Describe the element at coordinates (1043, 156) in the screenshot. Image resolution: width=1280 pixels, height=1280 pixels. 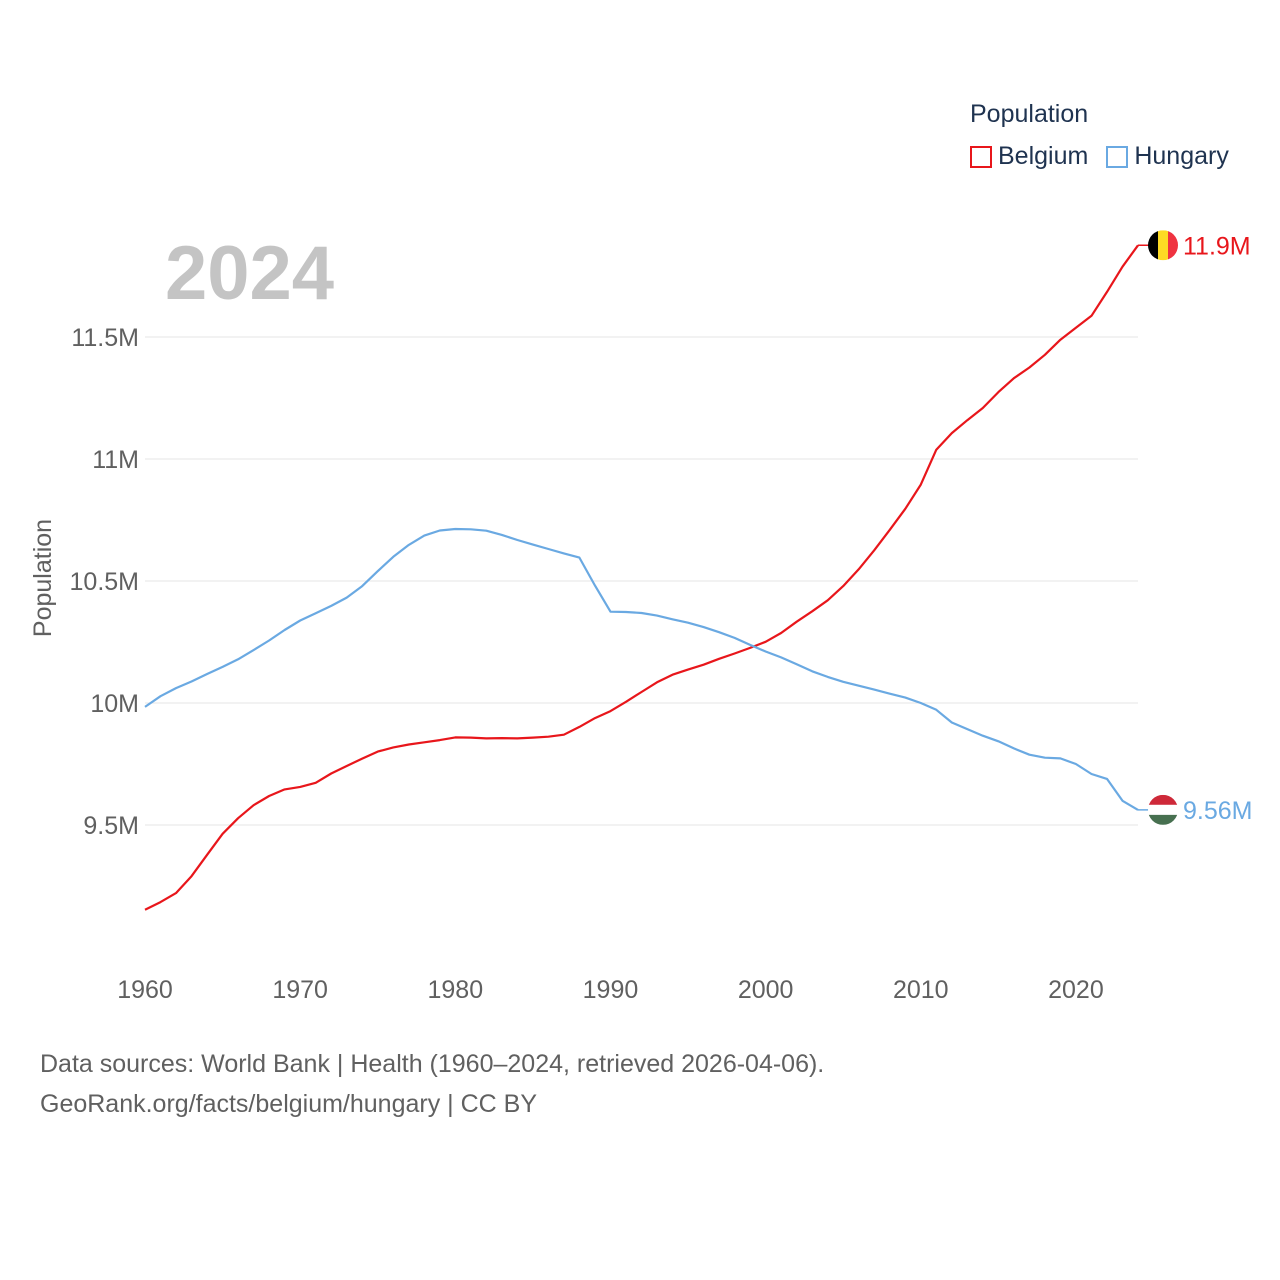
I see `legend-label-belgium: Belgium` at that location.